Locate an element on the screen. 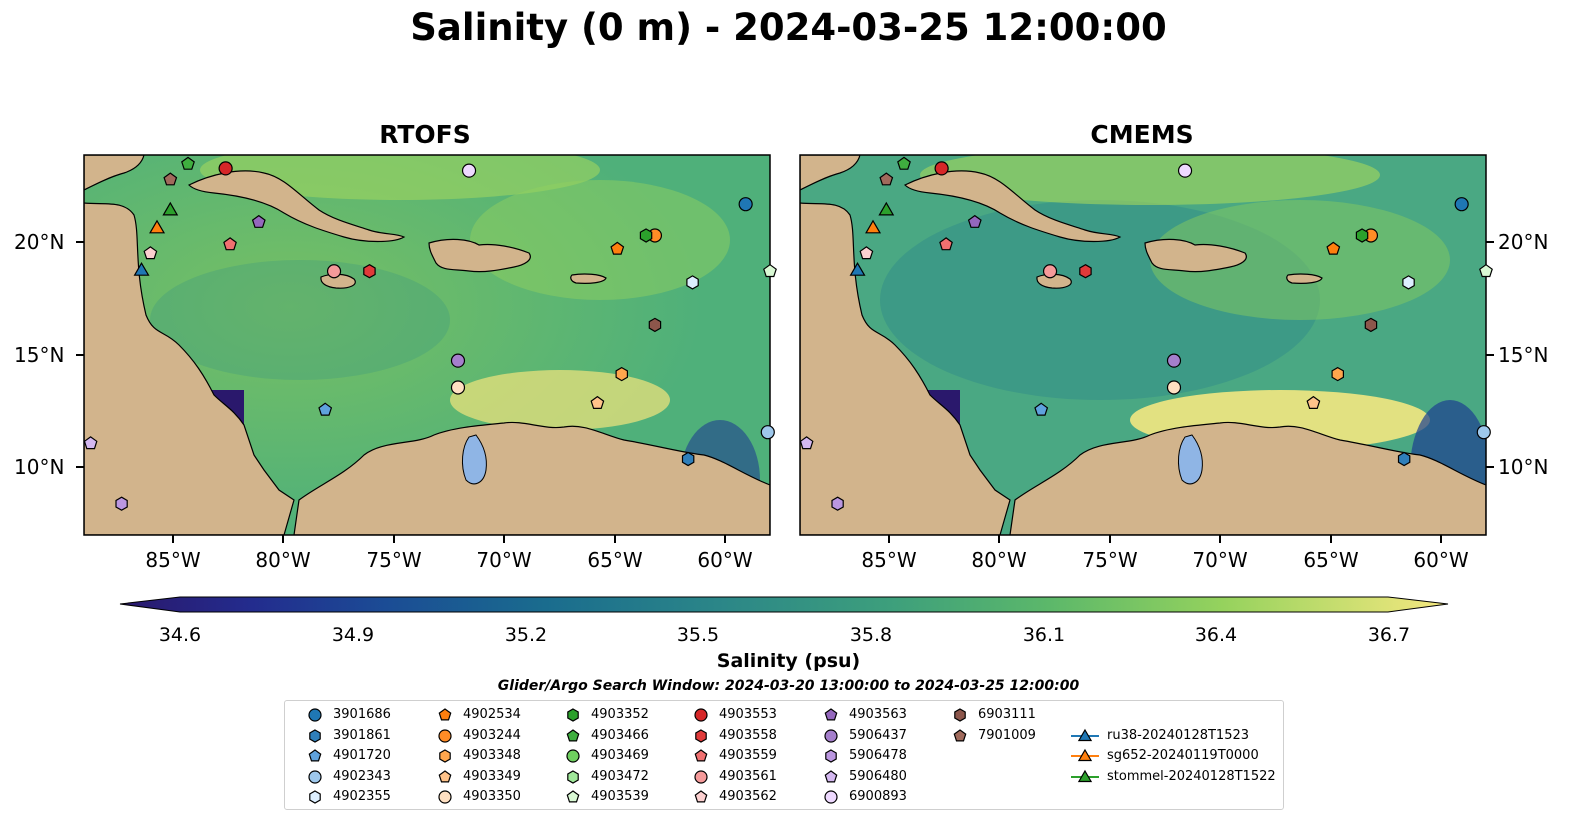  lat-label-10n-right: 10°N is located at coordinates (1523, 467).